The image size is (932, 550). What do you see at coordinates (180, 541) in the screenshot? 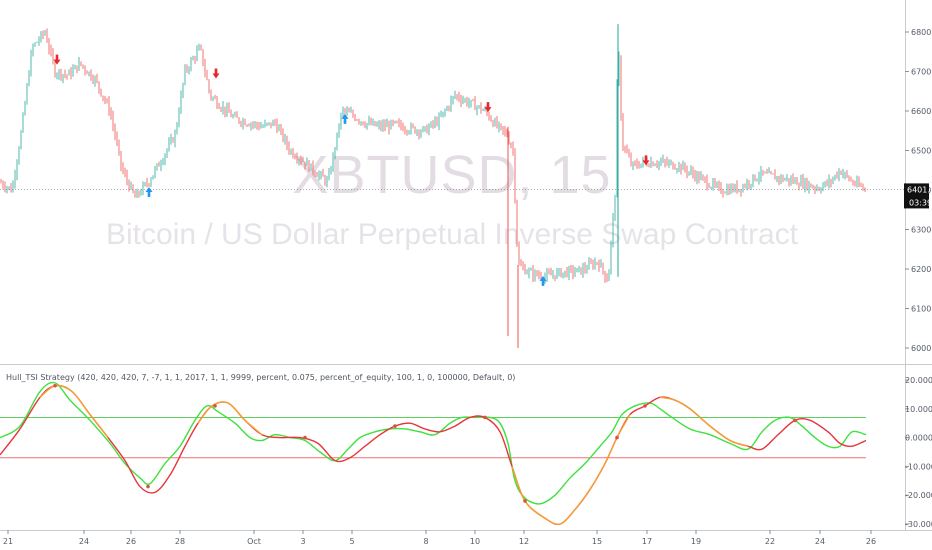
I see `time-tick-label: 28` at bounding box center [180, 541].